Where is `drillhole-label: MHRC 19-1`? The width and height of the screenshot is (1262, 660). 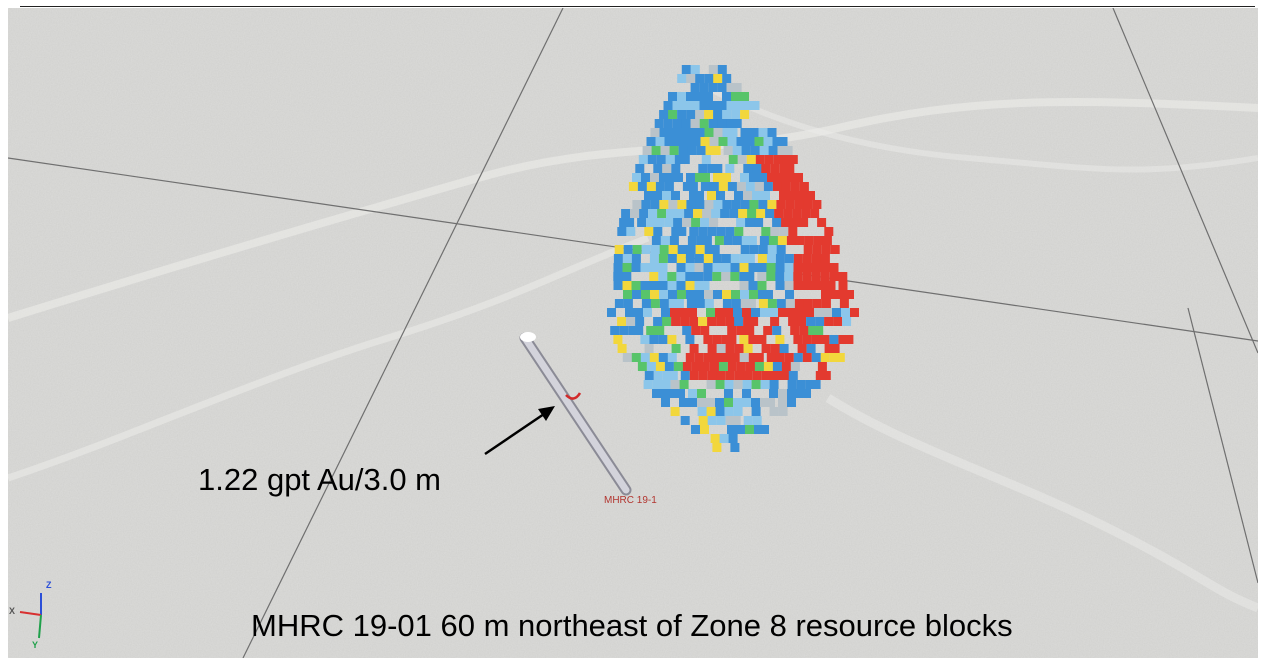
drillhole-label: MHRC 19-1 is located at coordinates (630, 500).